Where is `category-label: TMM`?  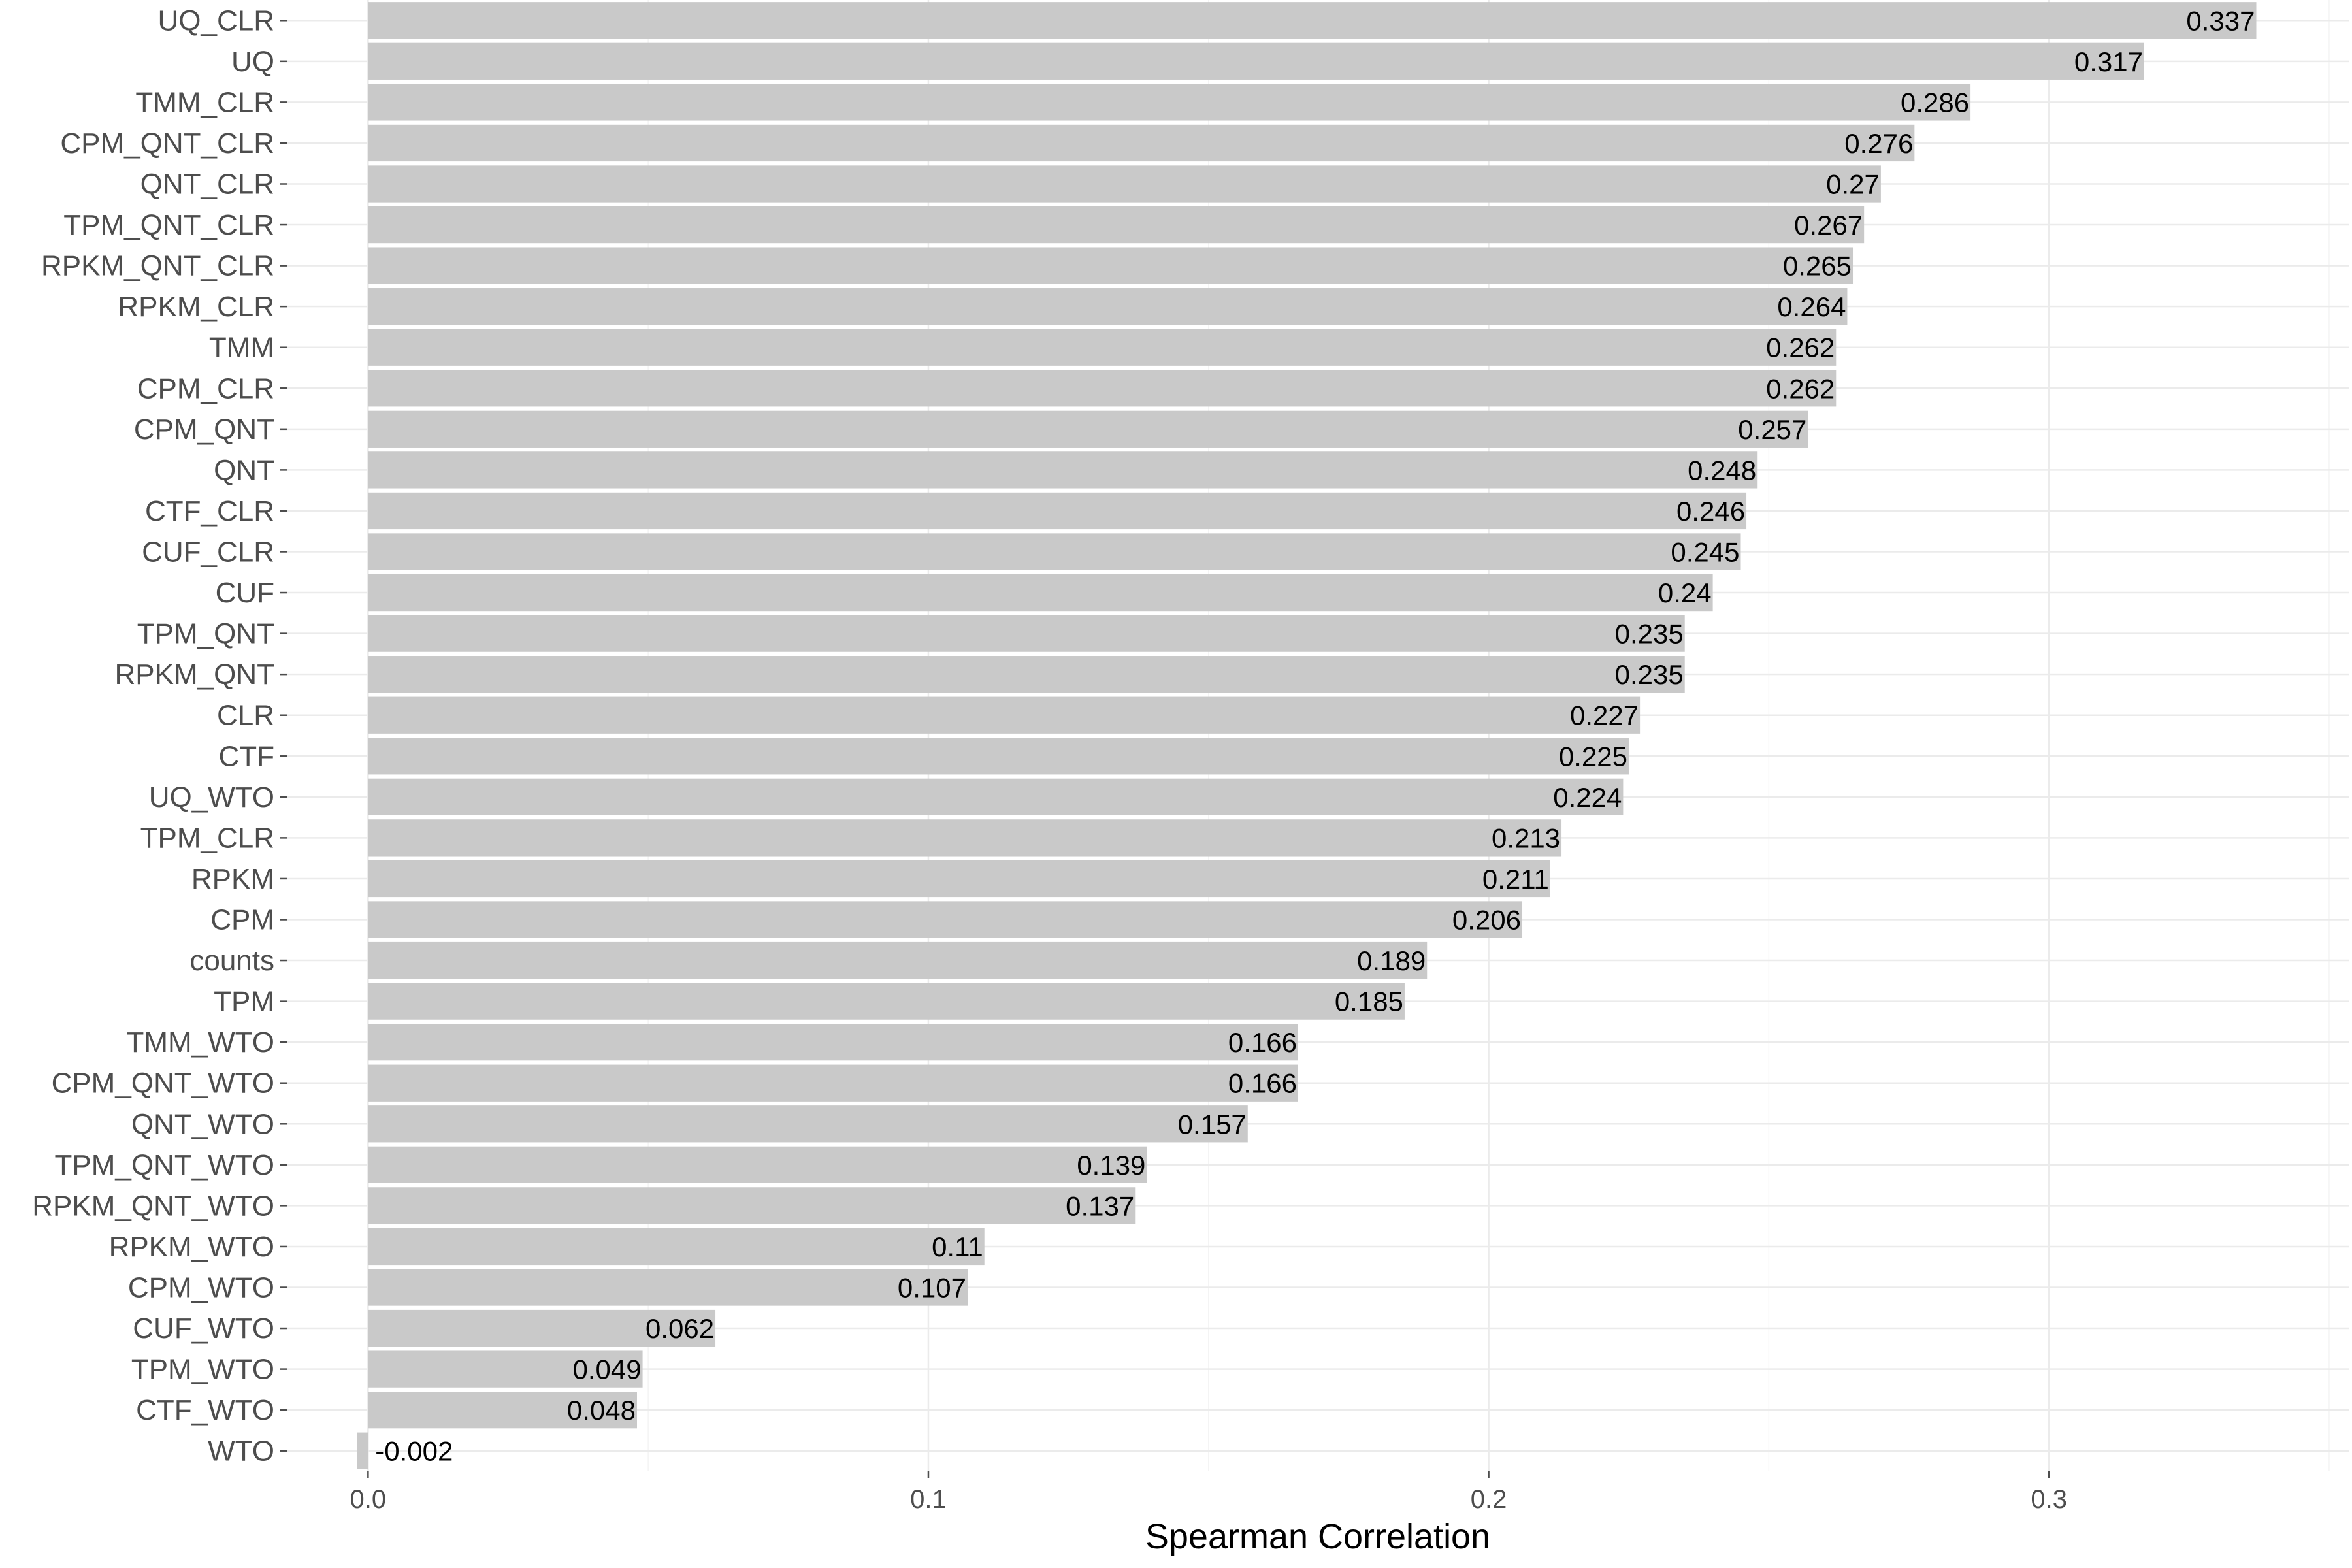 category-label: TMM is located at coordinates (241, 348).